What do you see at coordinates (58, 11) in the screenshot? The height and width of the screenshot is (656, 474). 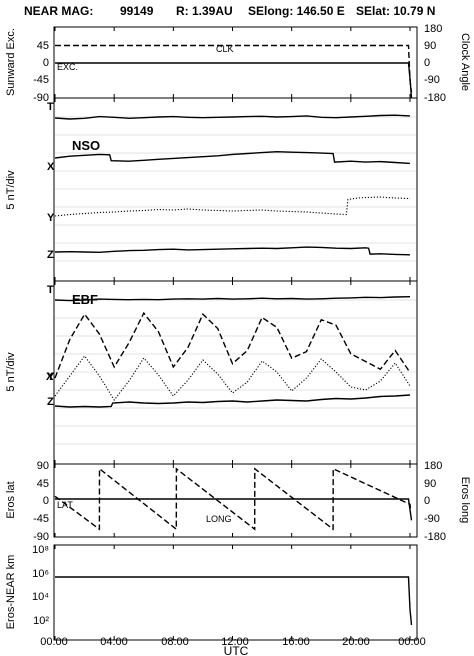 I see `title-mission: NEAR MAG:` at bounding box center [58, 11].